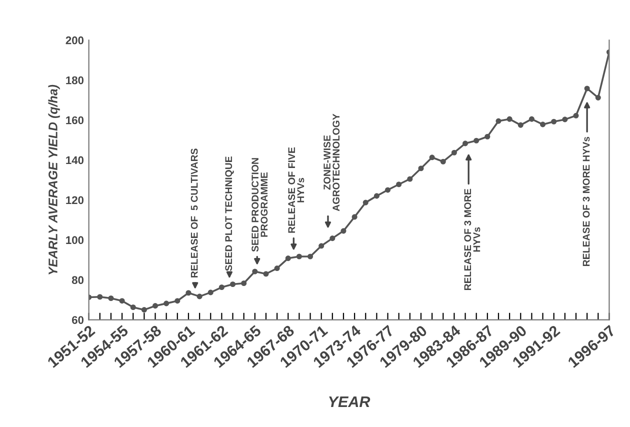 Image resolution: width=630 pixels, height=427 pixels. What do you see at coordinates (78, 280) in the screenshot?
I see `y-tick-label: 80` at bounding box center [78, 280].